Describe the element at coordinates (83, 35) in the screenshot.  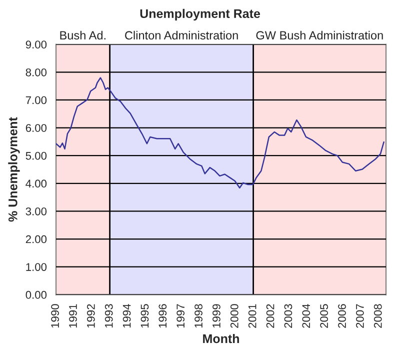
I see `band-label: Bush Ad.` at that location.